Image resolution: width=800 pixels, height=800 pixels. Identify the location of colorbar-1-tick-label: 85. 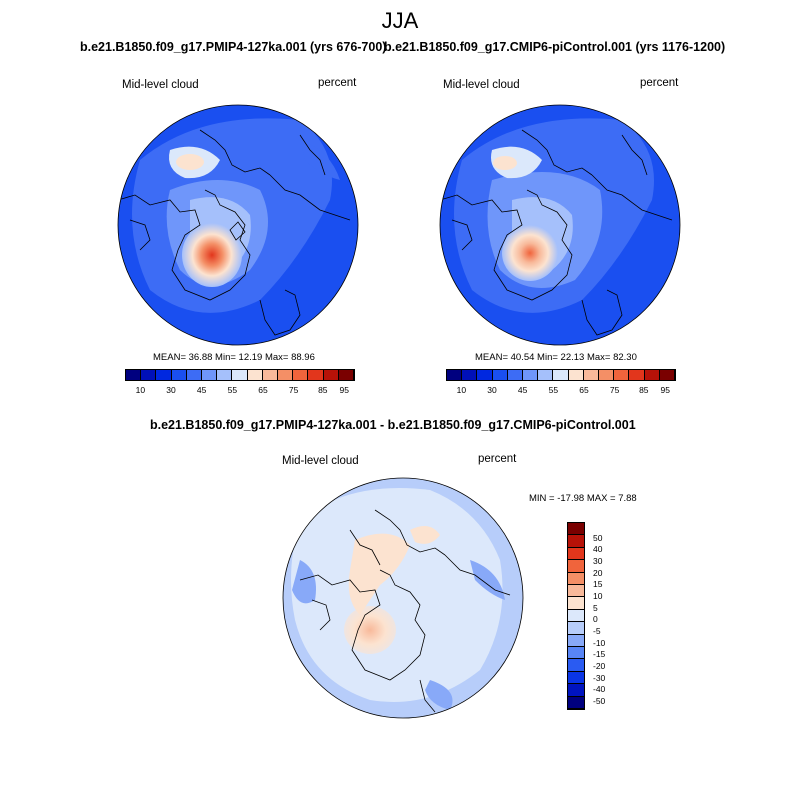
(323, 390).